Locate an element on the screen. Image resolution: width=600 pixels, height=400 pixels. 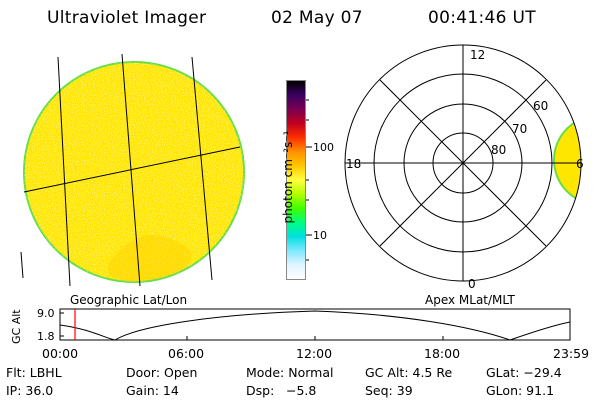
dsp-value: −5.8 is located at coordinates (301, 390).